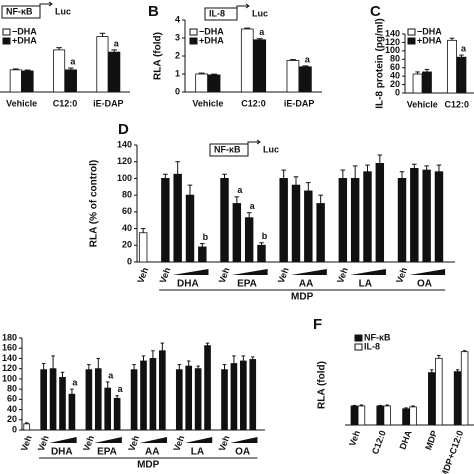 This screenshot has height=474, width=474. I want to click on construct-label: IL-8, so click(217, 13).